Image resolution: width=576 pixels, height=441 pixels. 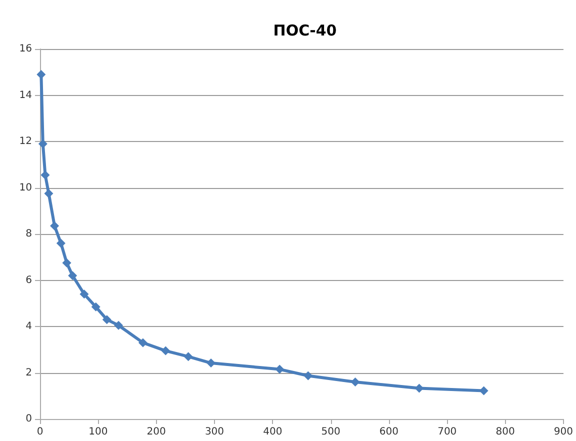 I want to click on x-tick-label: 600, so click(x=389, y=432).